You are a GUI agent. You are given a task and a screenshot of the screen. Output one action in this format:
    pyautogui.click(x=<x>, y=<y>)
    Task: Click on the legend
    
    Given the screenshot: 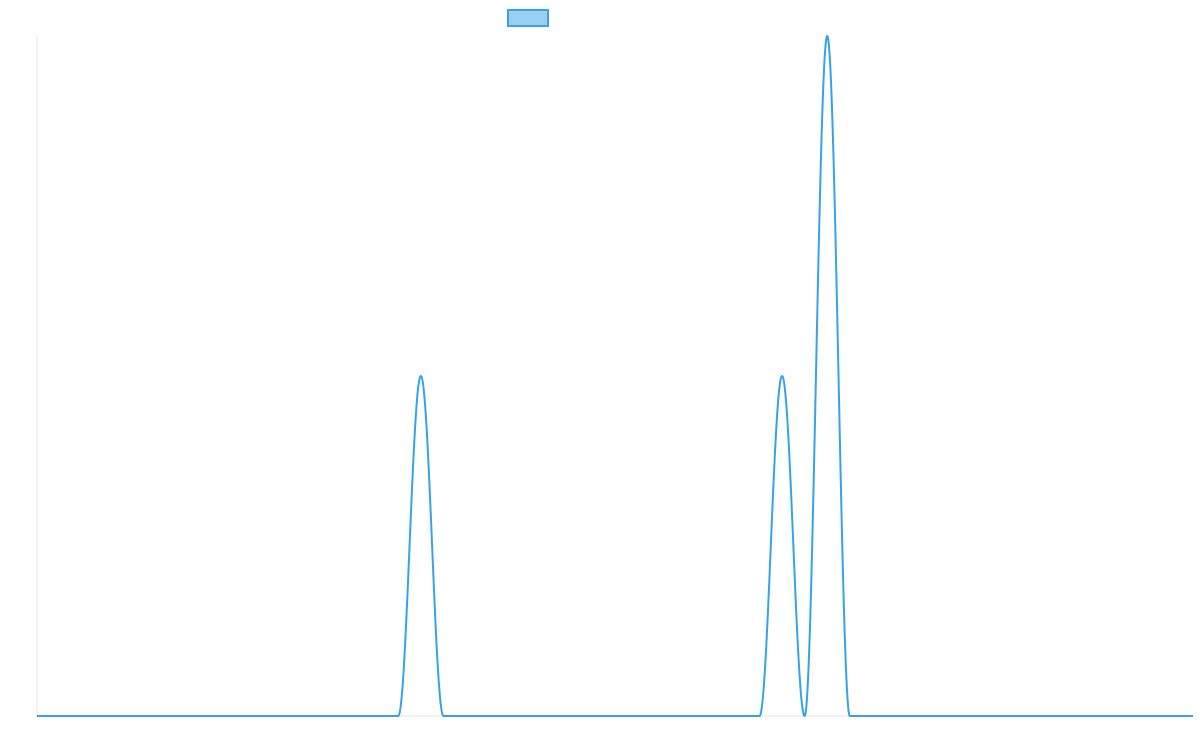 What is the action you would take?
    pyautogui.click(x=528, y=18)
    